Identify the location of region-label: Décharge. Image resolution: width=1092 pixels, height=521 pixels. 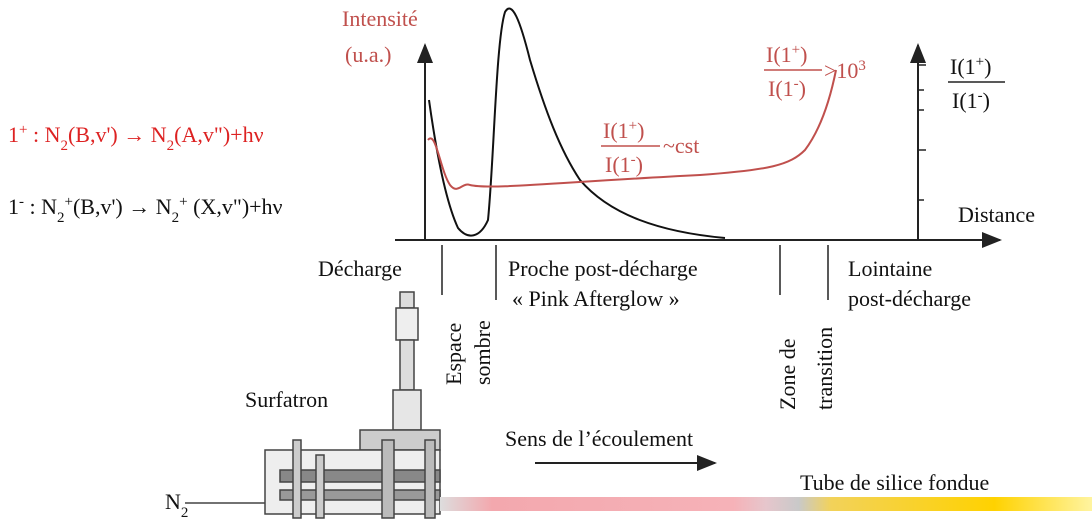
(360, 268).